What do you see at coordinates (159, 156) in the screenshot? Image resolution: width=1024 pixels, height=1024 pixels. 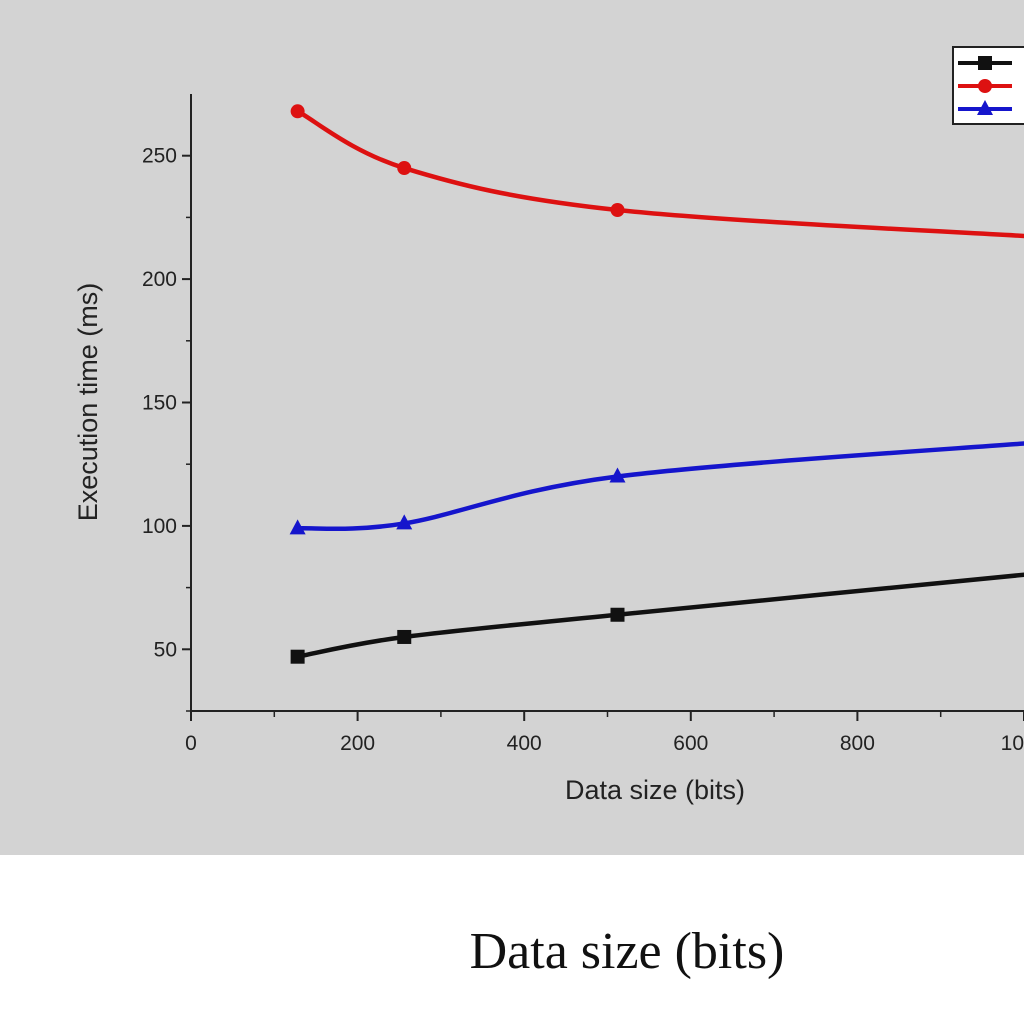 I see `y-tick-label: 250` at bounding box center [159, 156].